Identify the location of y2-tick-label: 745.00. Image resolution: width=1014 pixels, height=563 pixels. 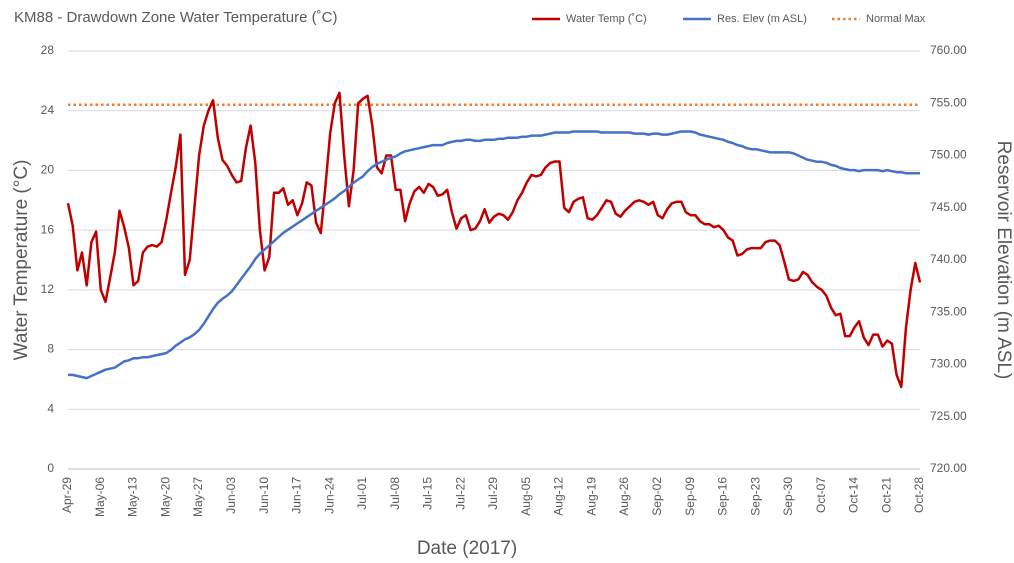
(948, 207).